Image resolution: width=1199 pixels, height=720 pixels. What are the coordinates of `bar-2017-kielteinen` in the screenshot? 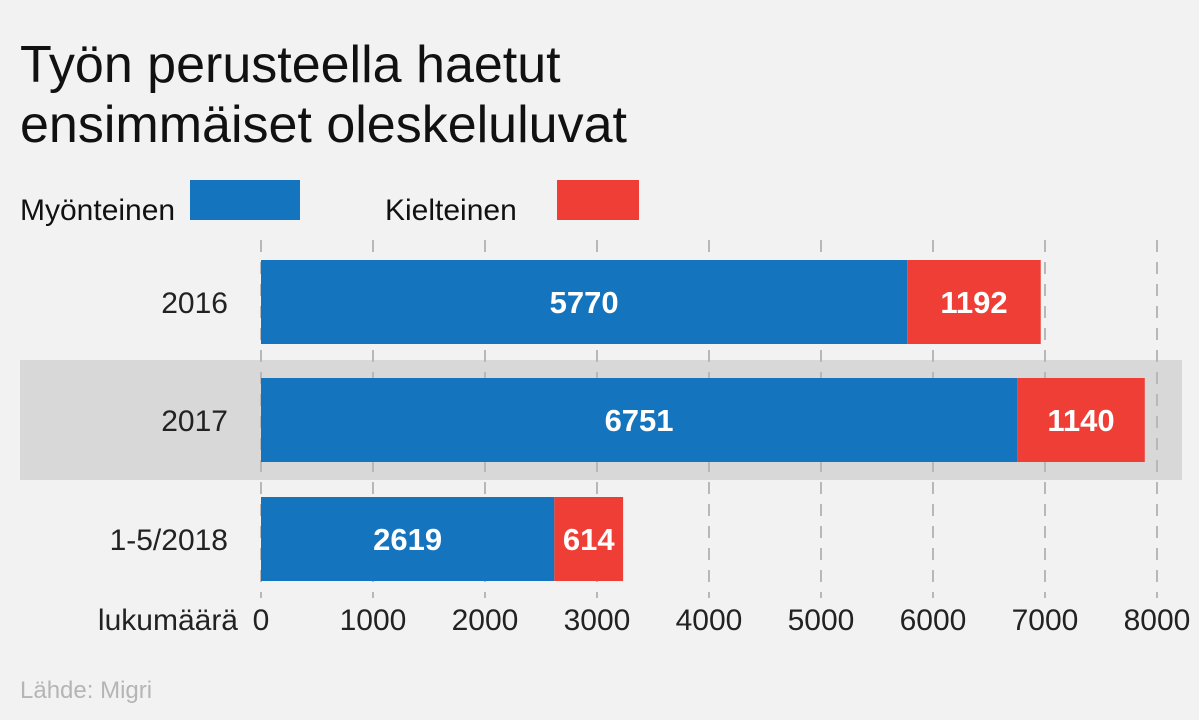 It's located at (1081, 420).